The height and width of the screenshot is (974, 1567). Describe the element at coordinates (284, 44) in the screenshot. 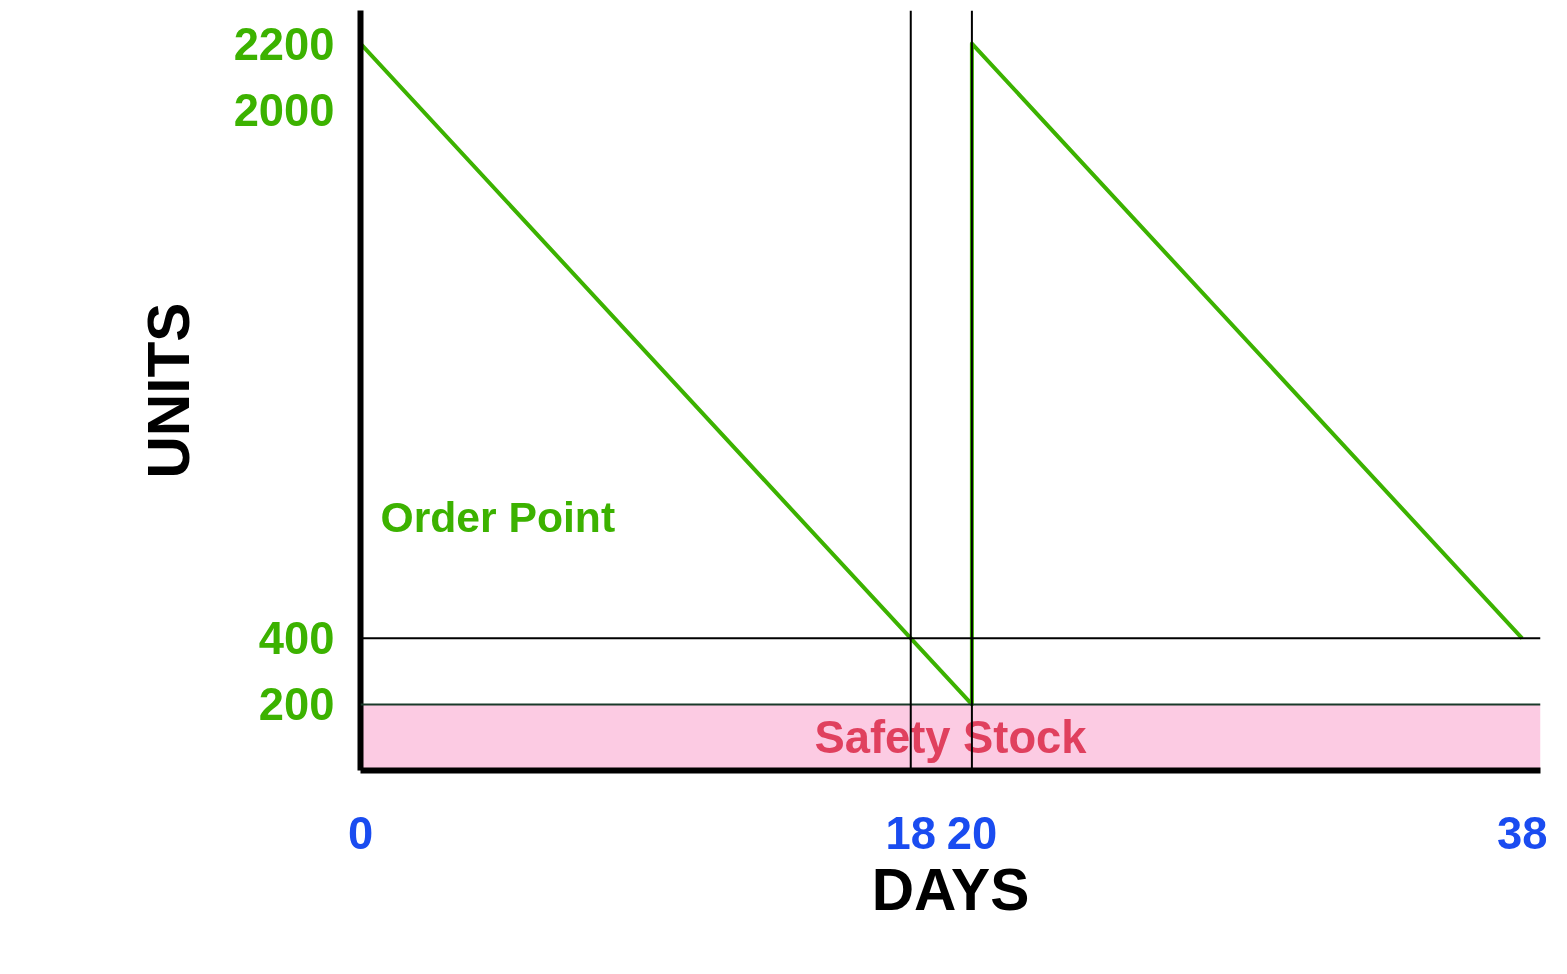

I see `y-tick-label: 2200` at that location.